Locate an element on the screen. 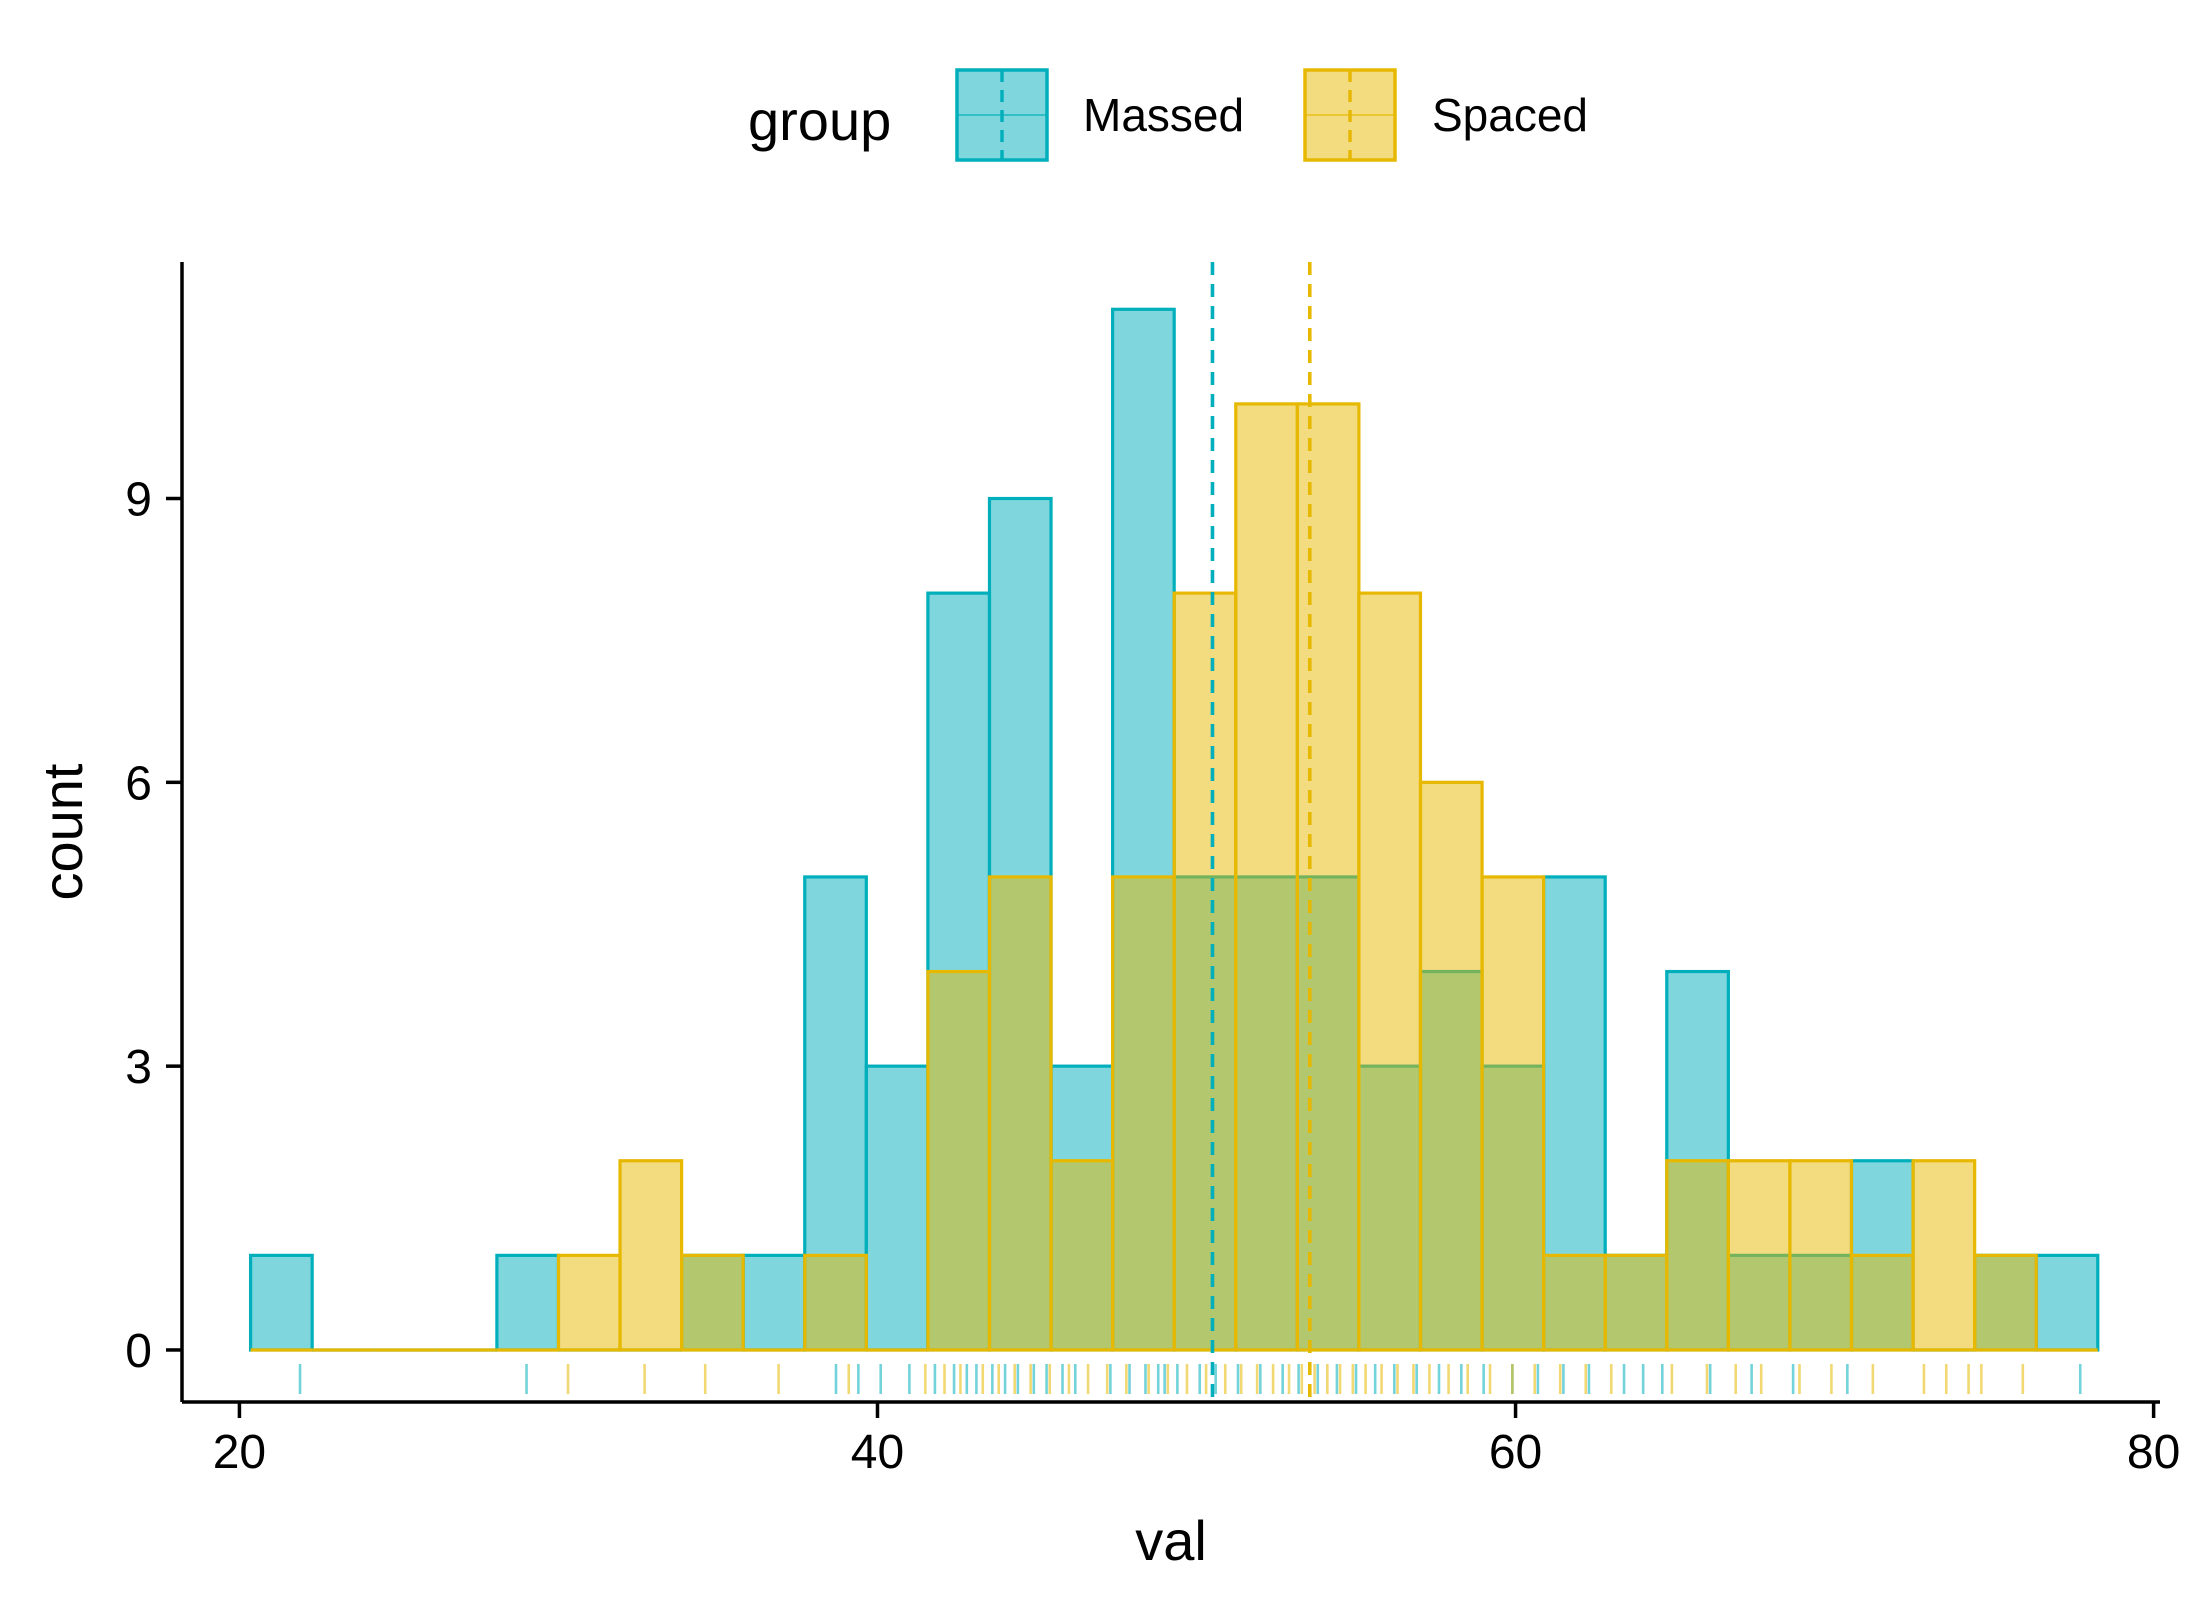  x-tick-label-60: 60 is located at coordinates (1515, 1452).